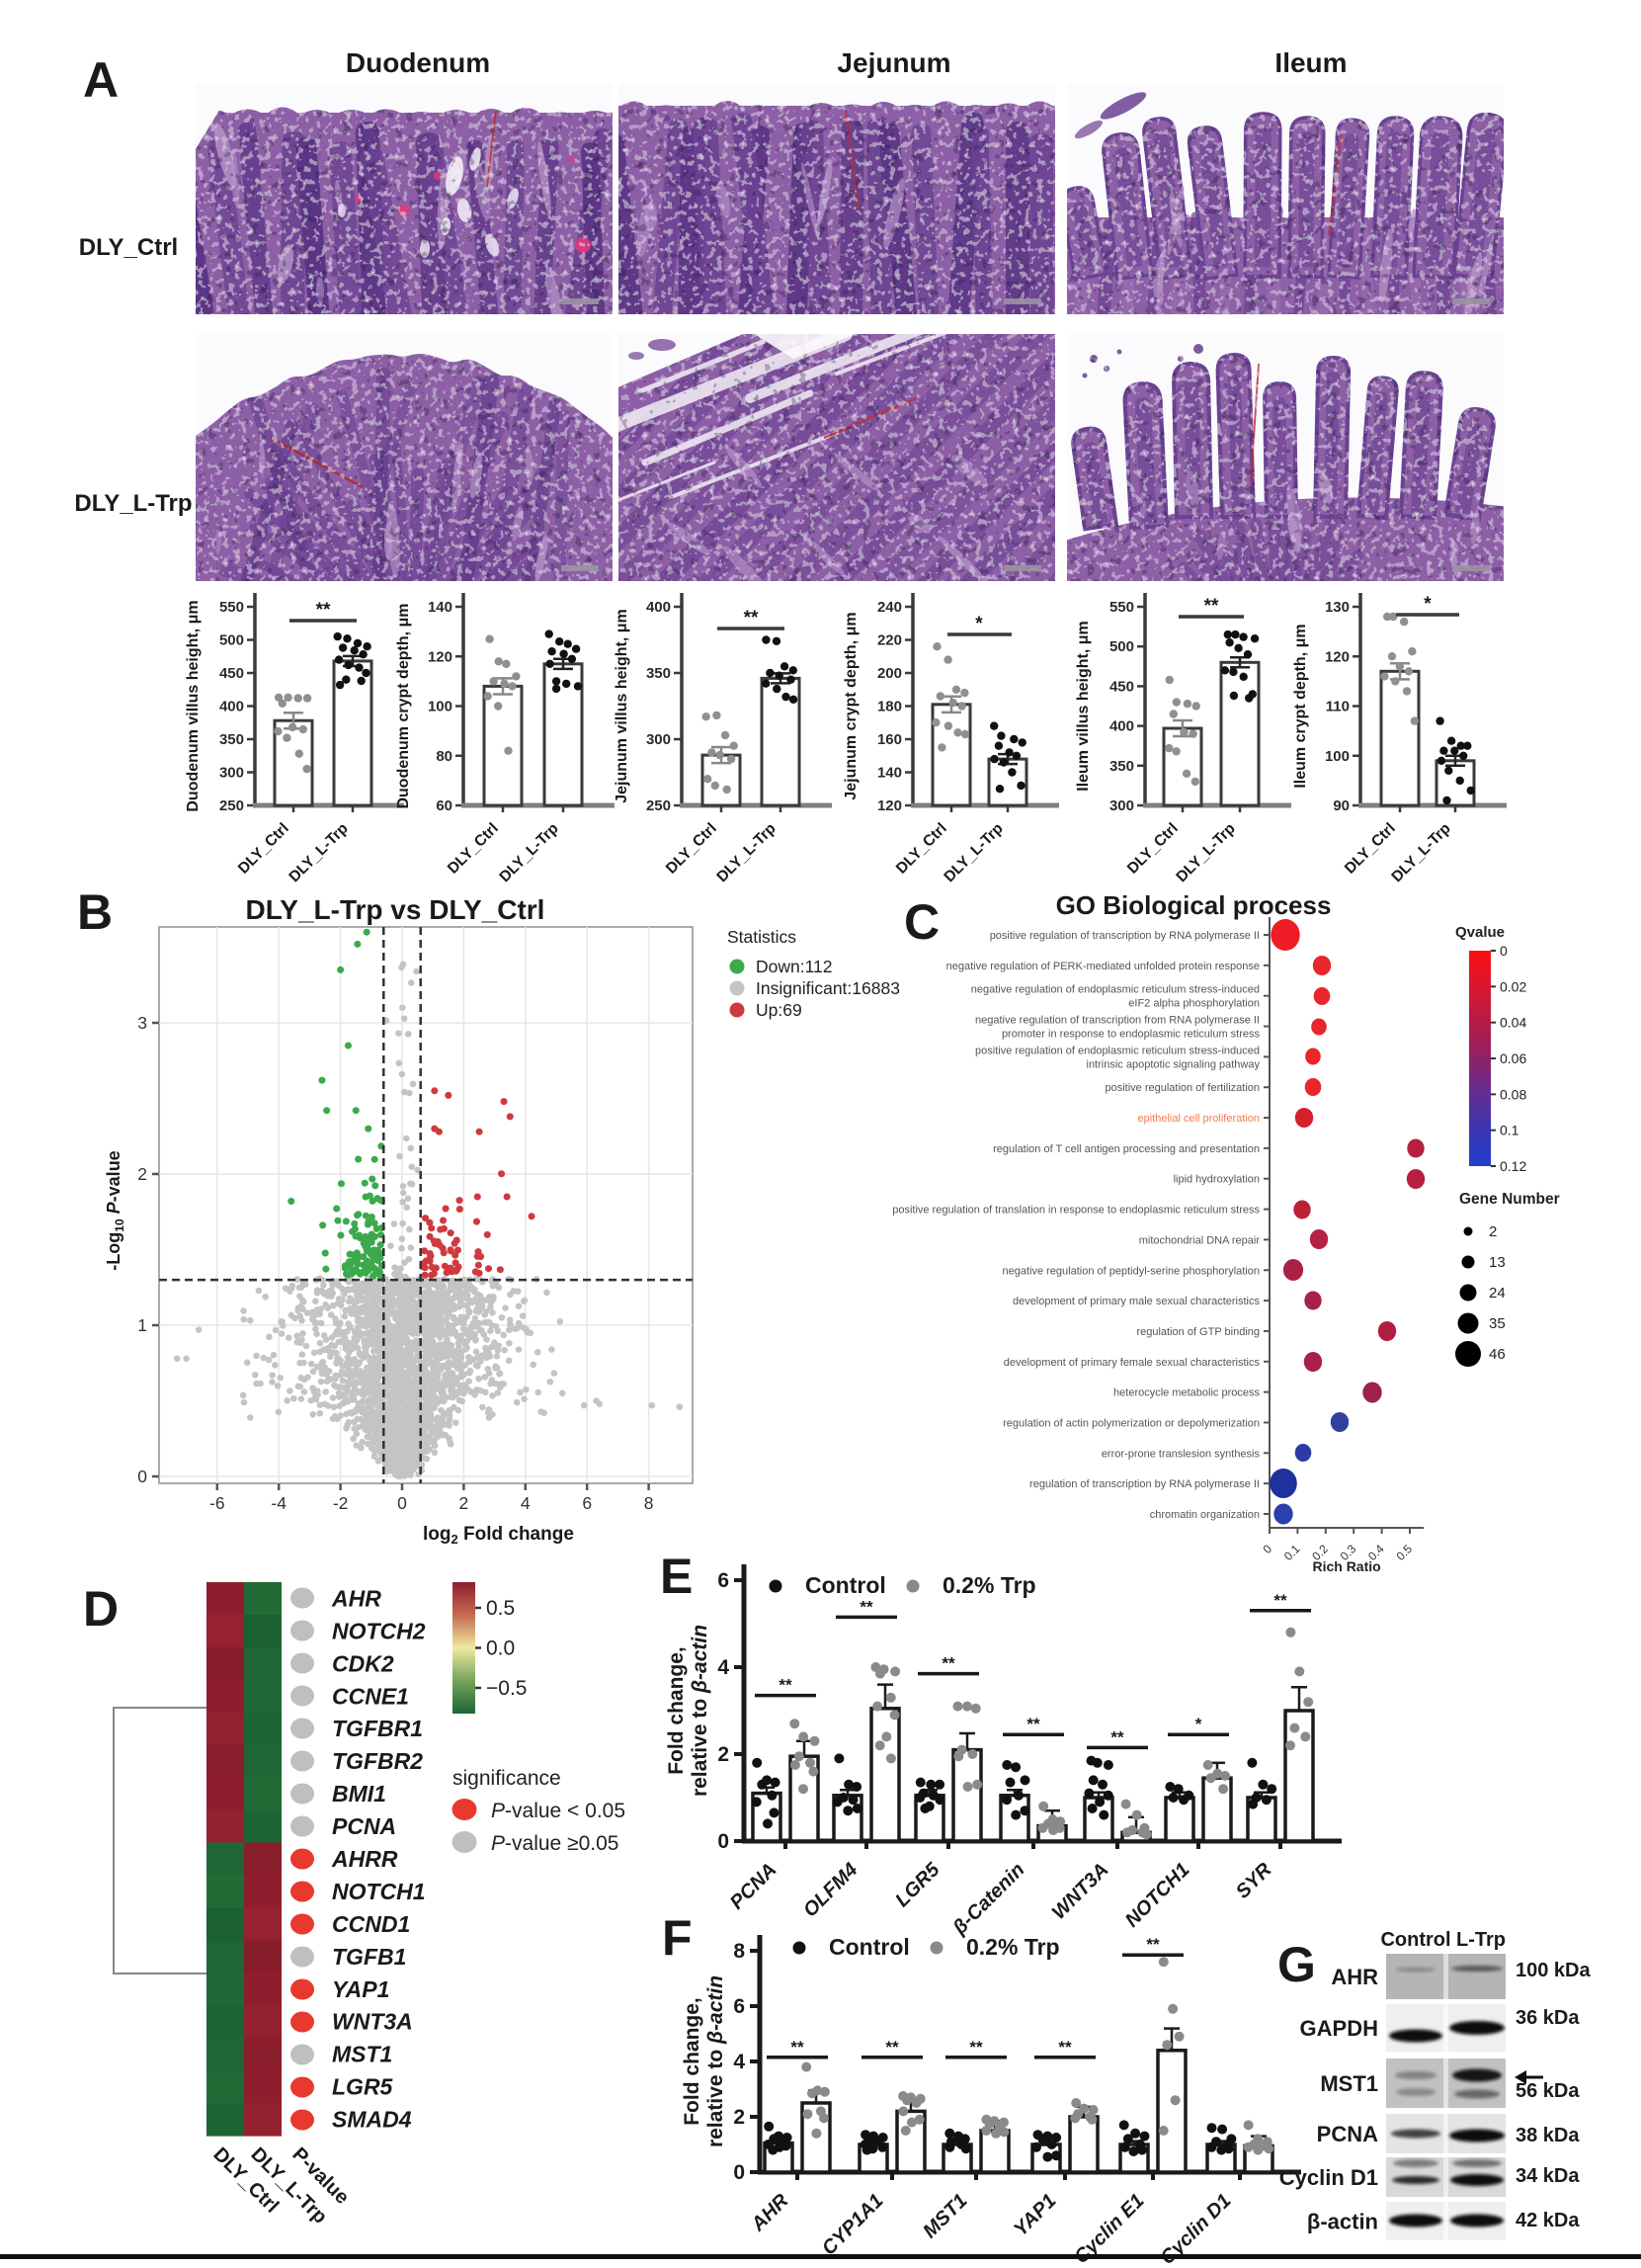  What do you see at coordinates (1548, 2018) in the screenshot?
I see `svg-text: 36 kDa` at bounding box center [1548, 2018].